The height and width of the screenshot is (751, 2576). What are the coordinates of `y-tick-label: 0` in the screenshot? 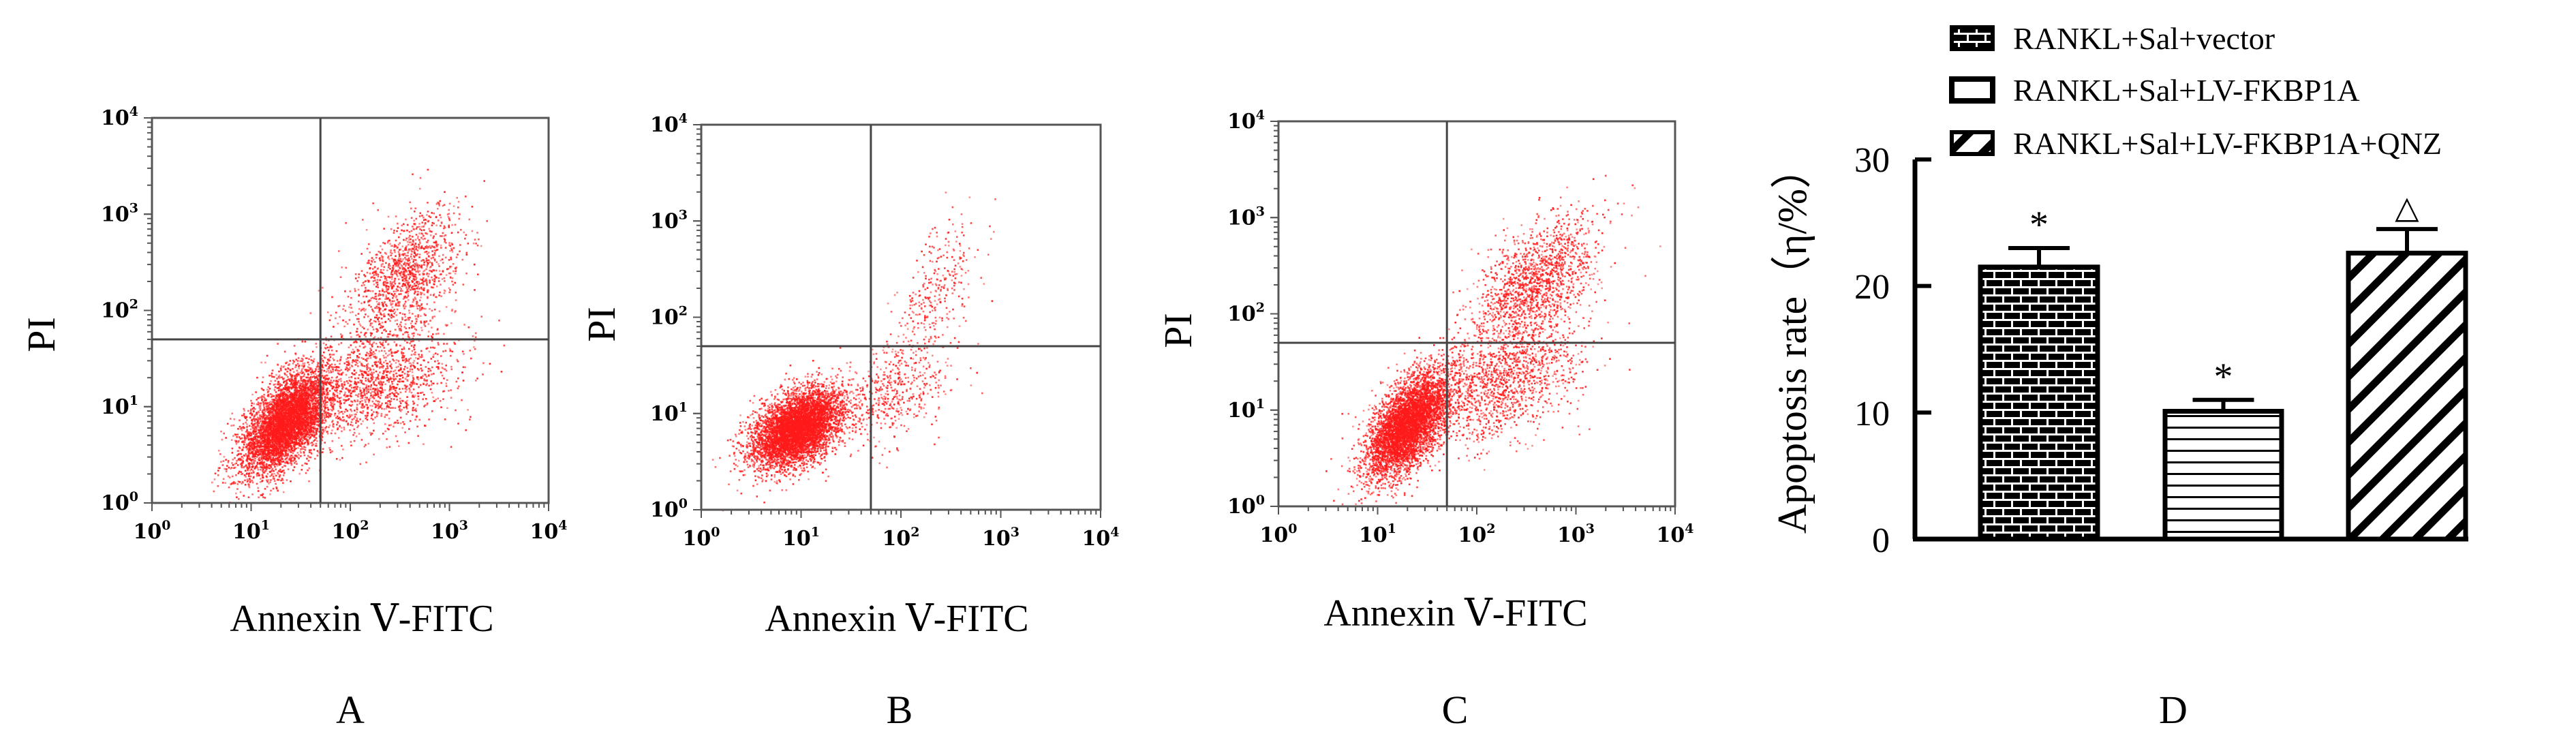 It's located at (1881, 540).